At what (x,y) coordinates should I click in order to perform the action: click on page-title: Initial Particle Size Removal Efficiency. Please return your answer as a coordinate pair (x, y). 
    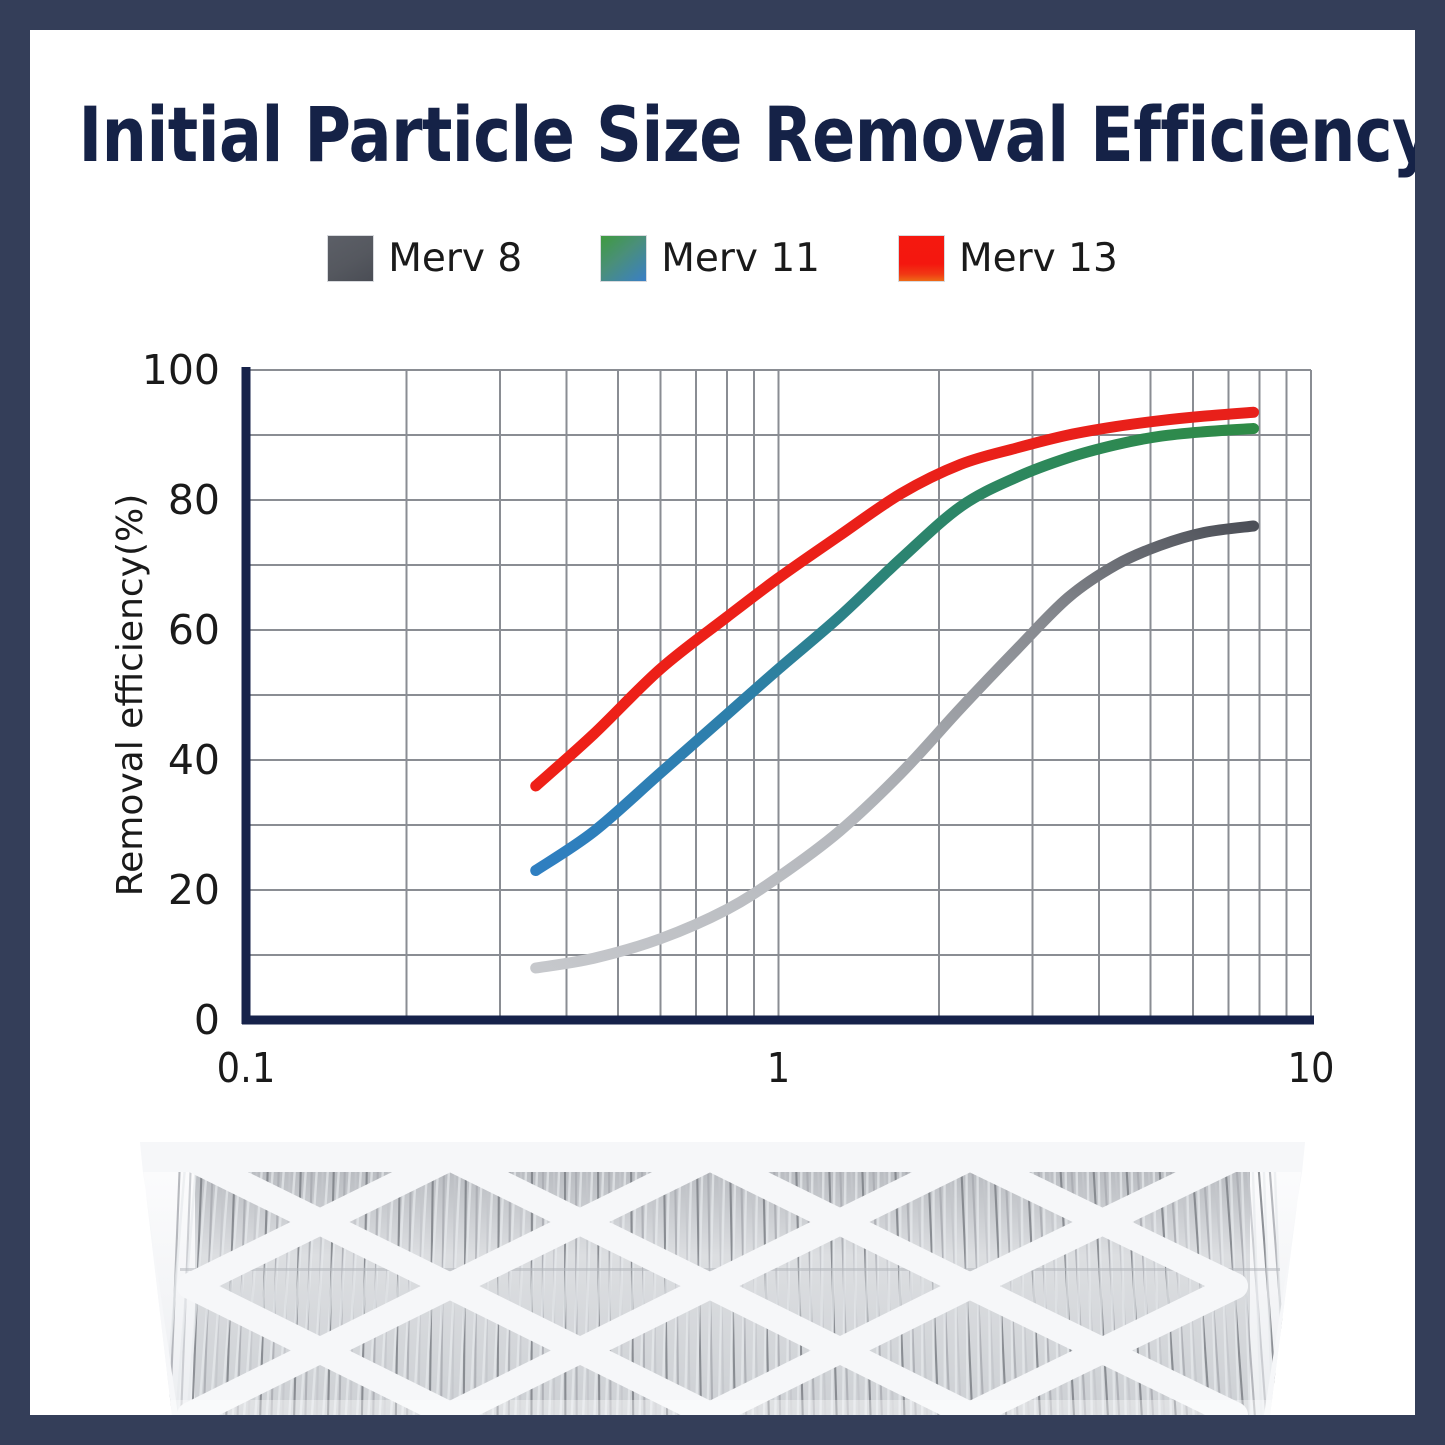
    Looking at the image, I should click on (746, 134).